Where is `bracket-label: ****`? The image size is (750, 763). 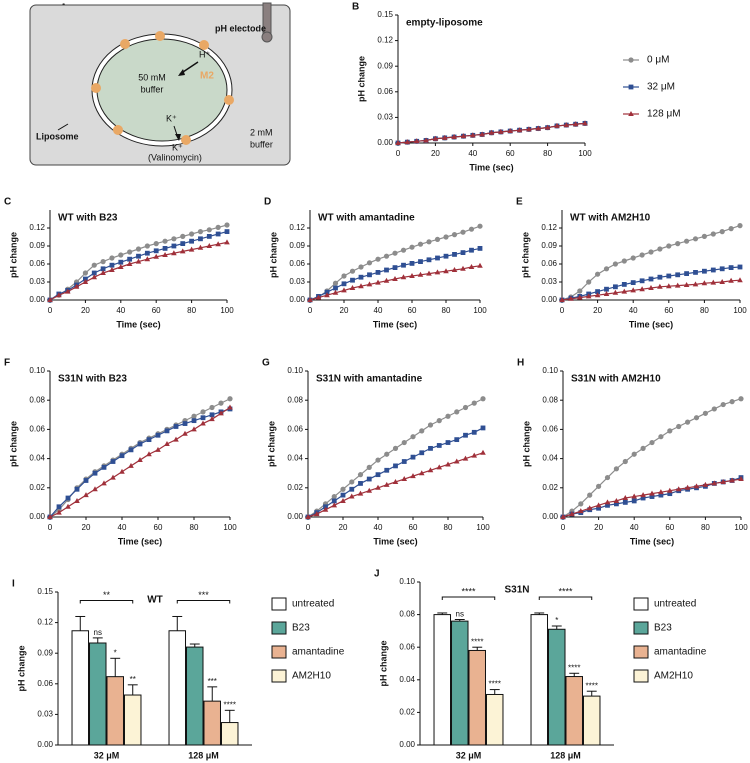 bracket-label: **** is located at coordinates (468, 591).